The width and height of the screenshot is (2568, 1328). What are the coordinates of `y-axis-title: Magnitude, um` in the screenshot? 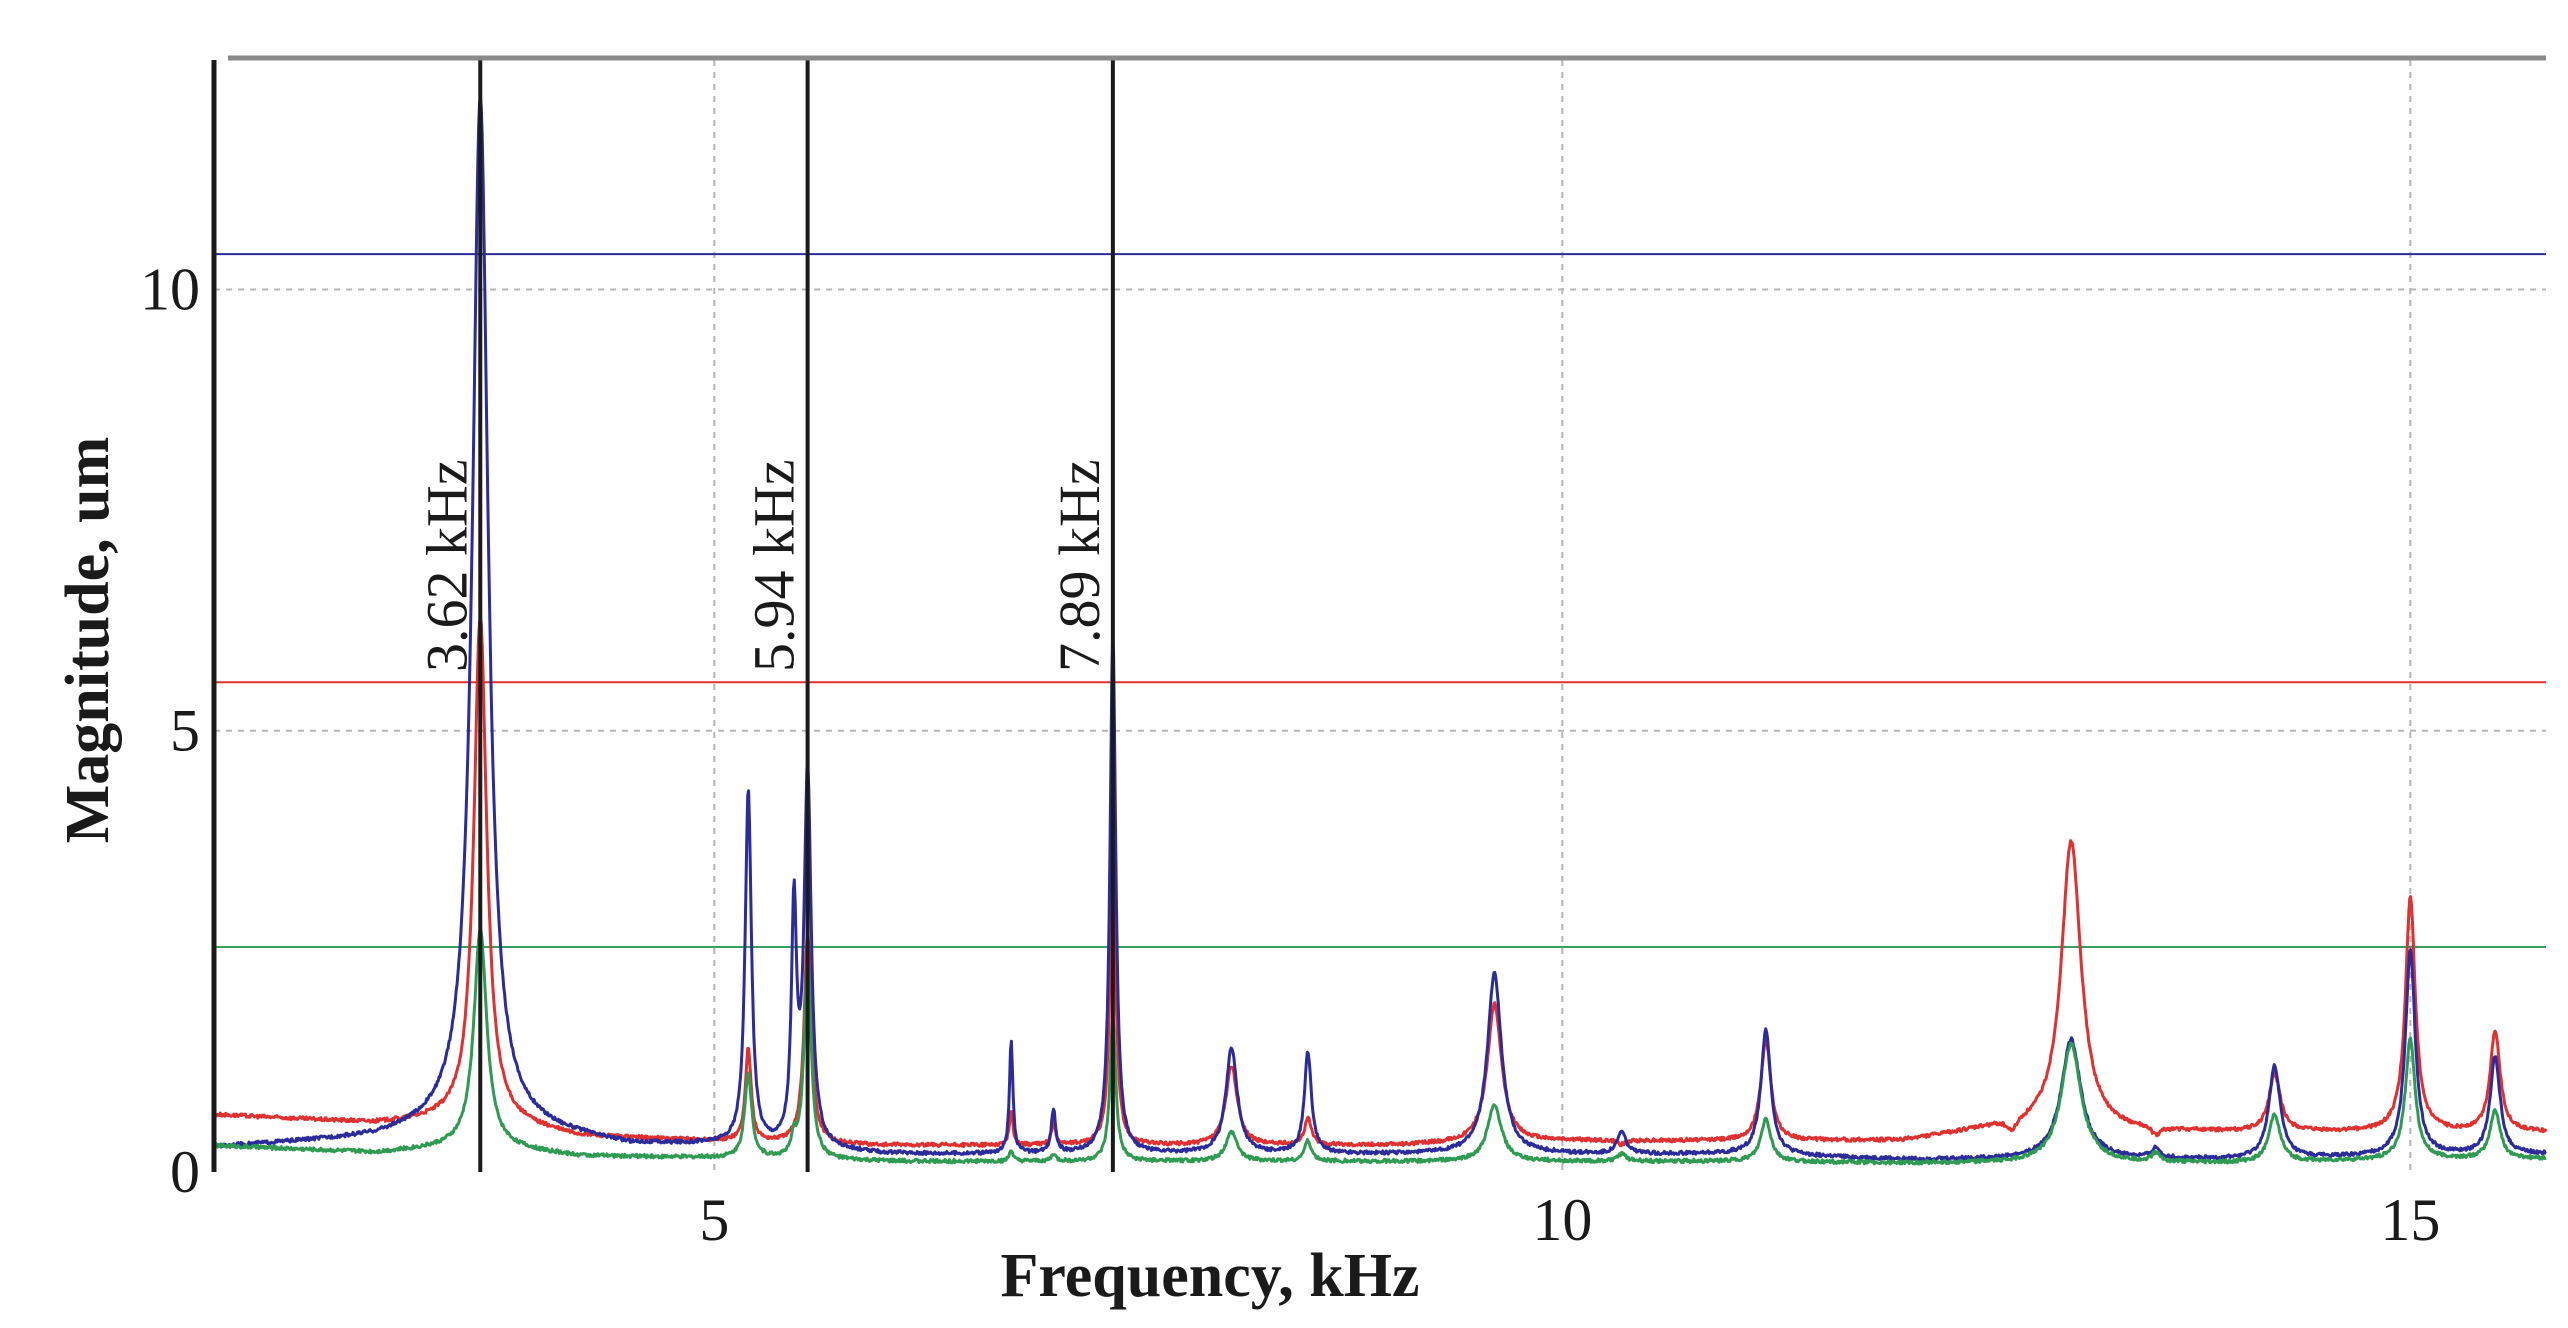 It's located at (88, 640).